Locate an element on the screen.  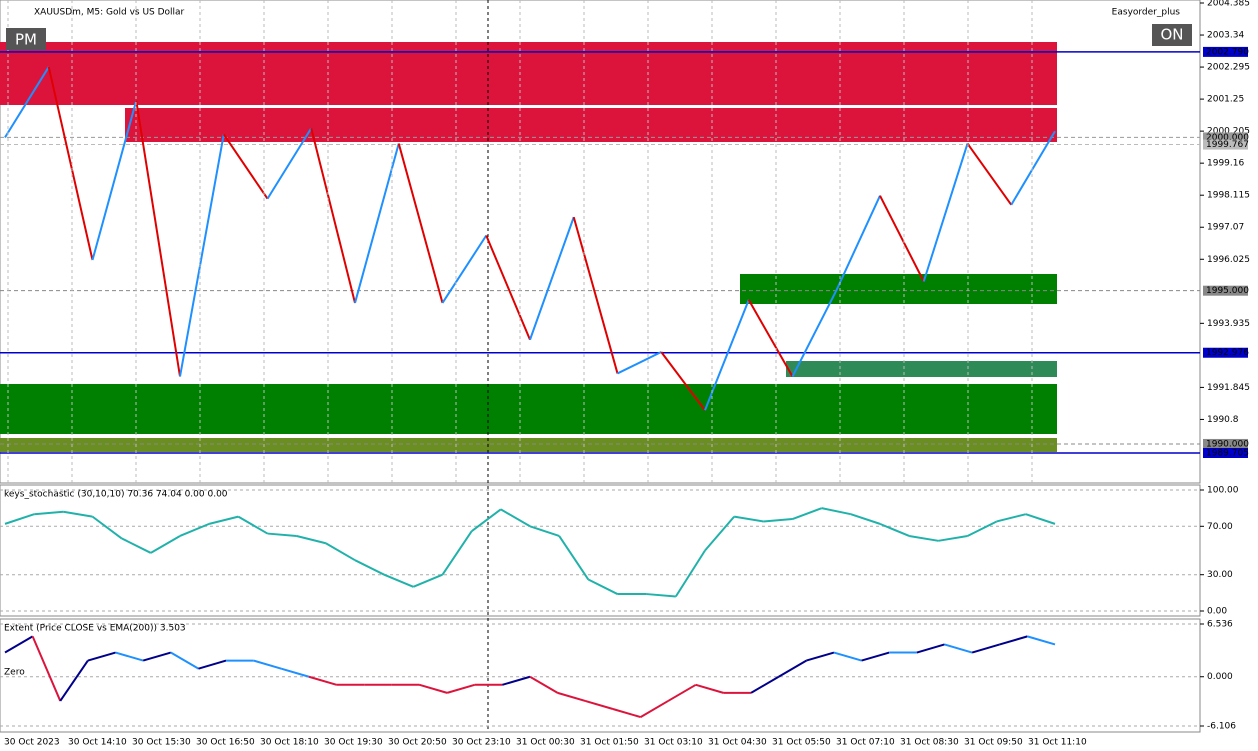
y-tick-label: 100.00 is located at coordinates (1223, 491).